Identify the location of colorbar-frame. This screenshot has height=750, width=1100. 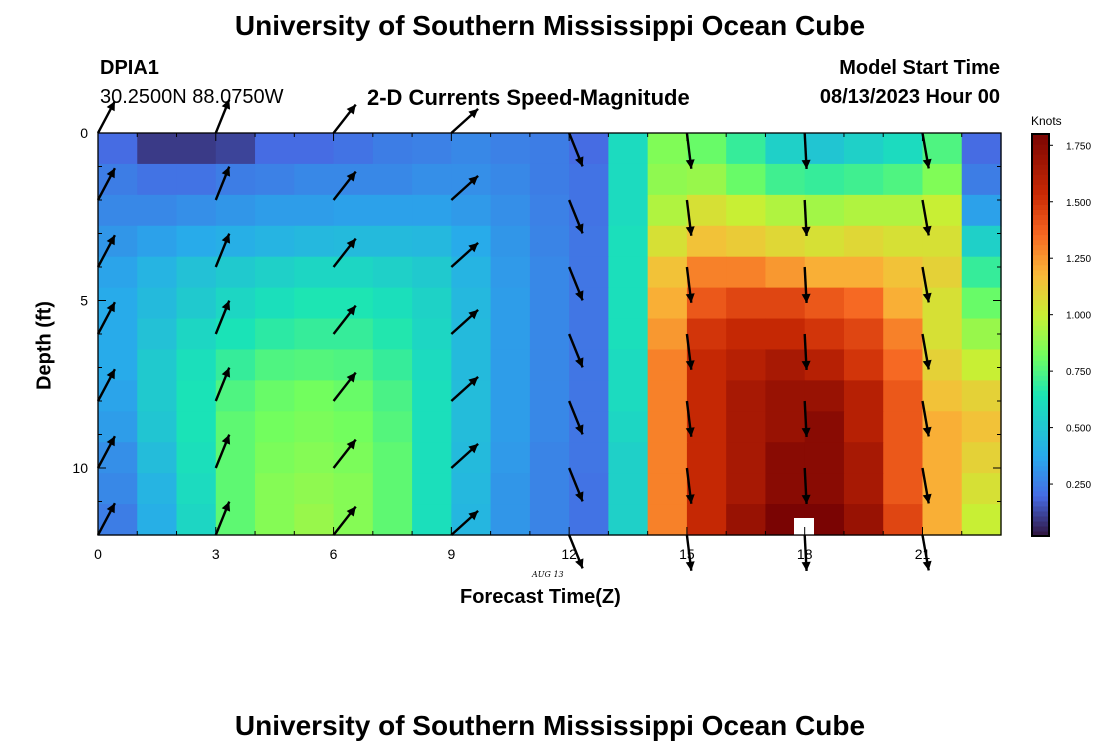
(1040, 335).